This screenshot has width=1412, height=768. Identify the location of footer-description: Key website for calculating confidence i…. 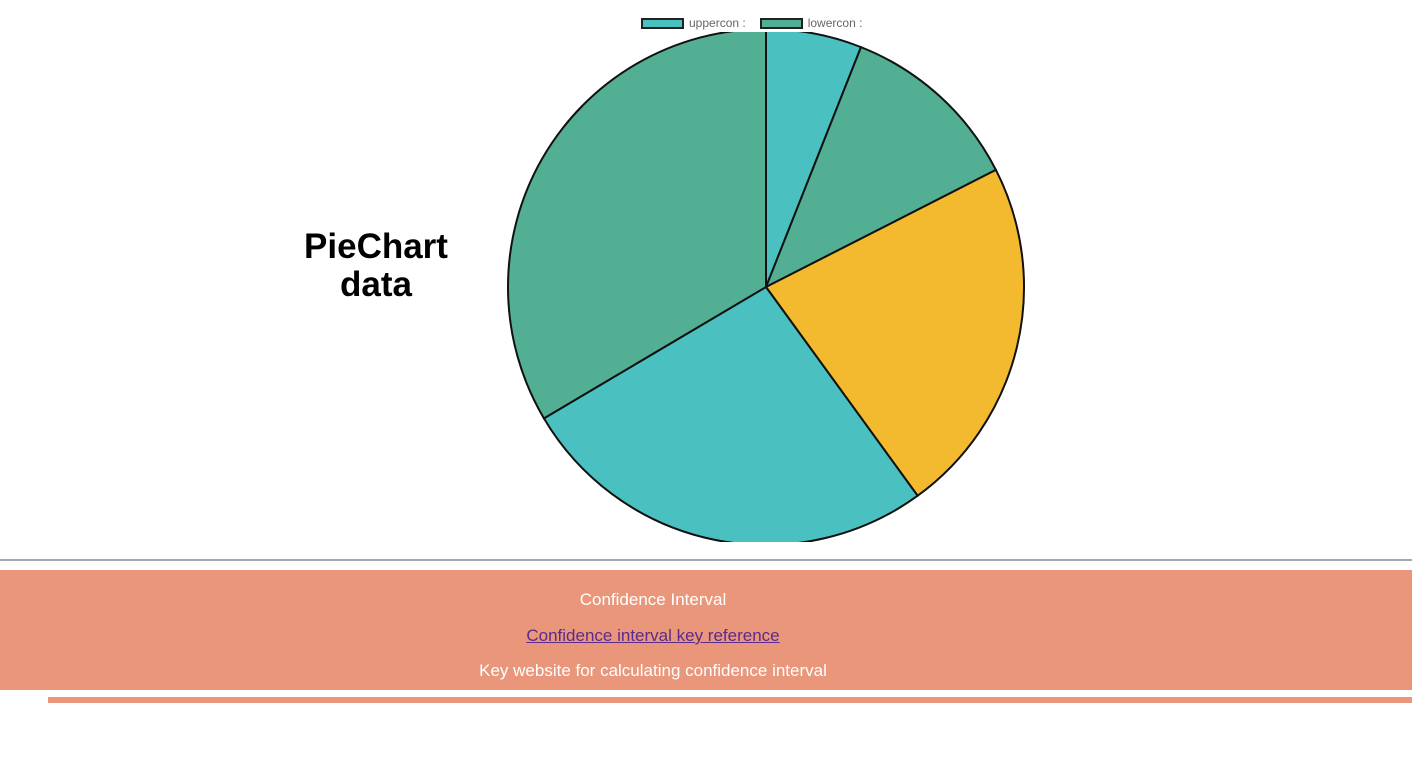
(653, 670).